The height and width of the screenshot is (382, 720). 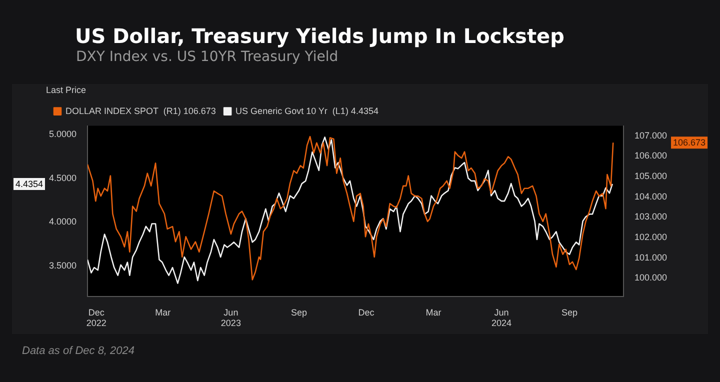 What do you see at coordinates (651, 155) in the screenshot?
I see `y2-tick-label: 106.000` at bounding box center [651, 155].